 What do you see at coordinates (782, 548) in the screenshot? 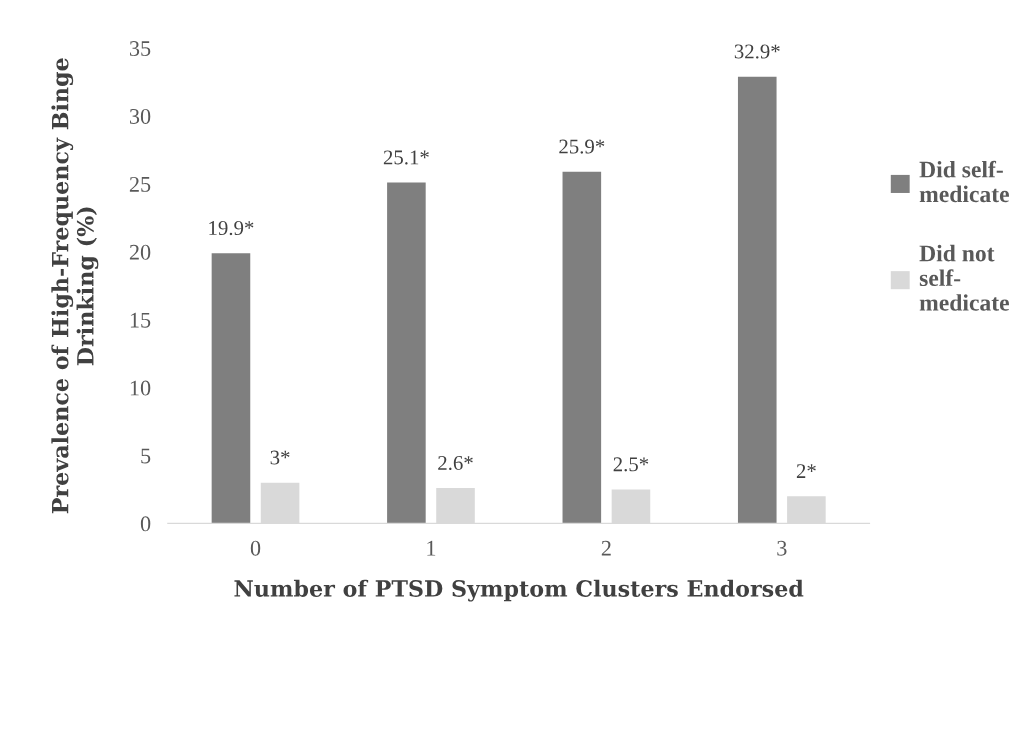
I see `x-tick-label: 3` at bounding box center [782, 548].